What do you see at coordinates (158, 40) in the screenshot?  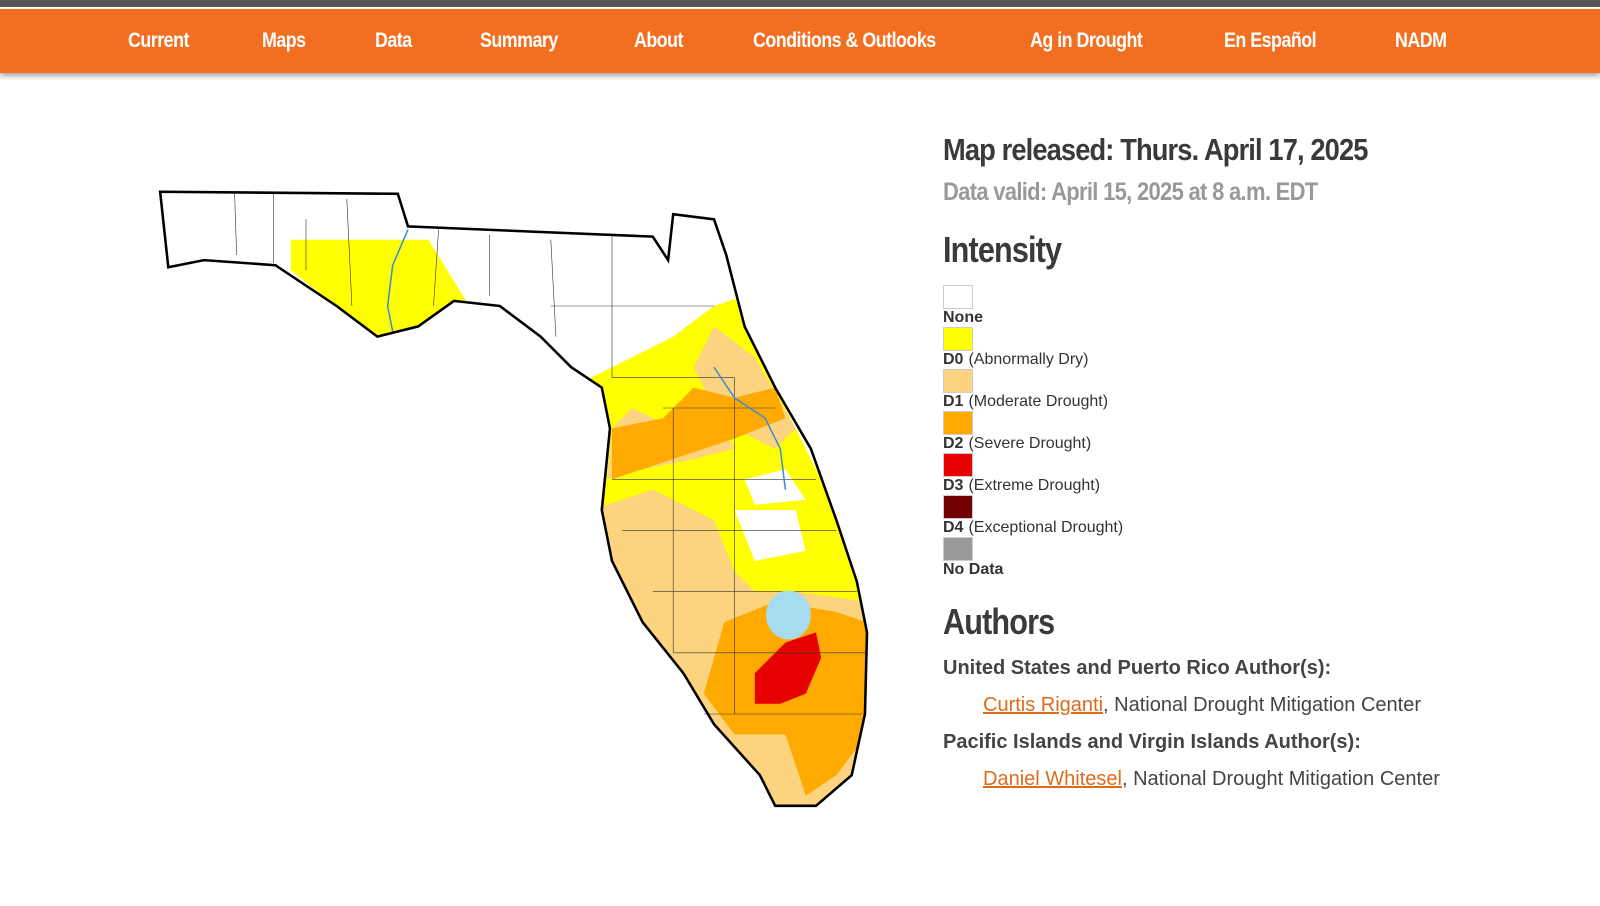 I see `nav-link: Current` at bounding box center [158, 40].